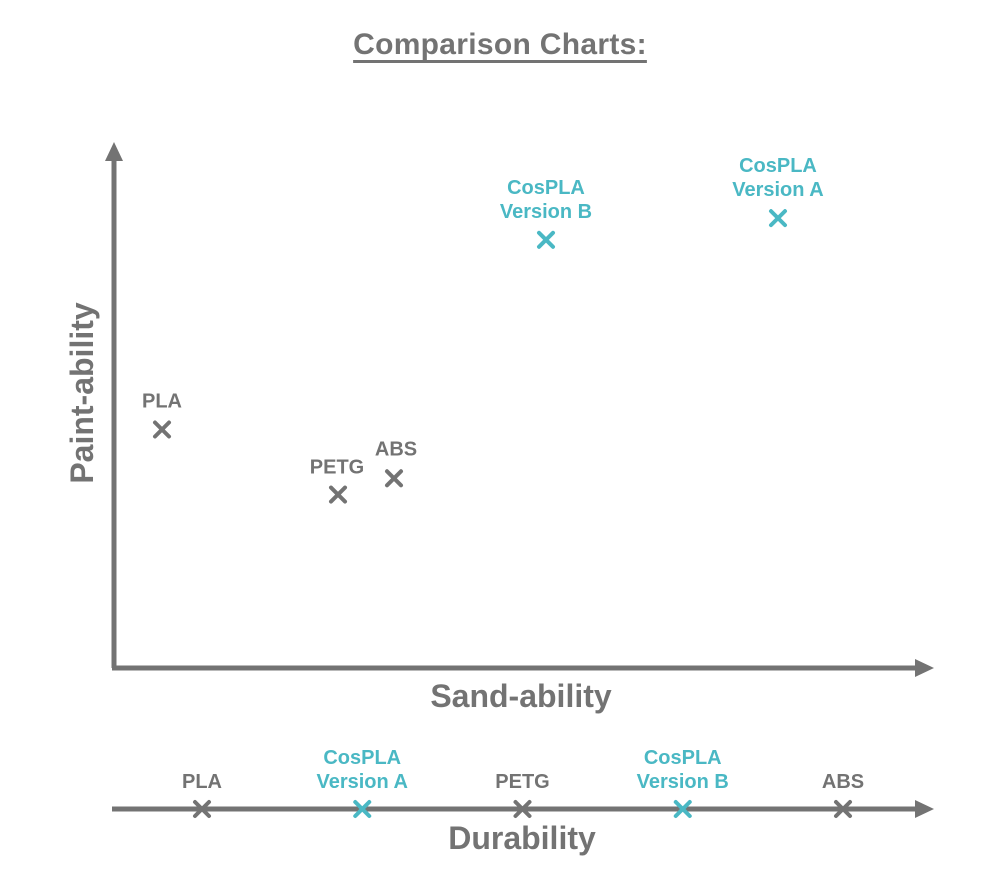  Describe the element at coordinates (338, 494) in the screenshot. I see `point-marker-petg` at that location.